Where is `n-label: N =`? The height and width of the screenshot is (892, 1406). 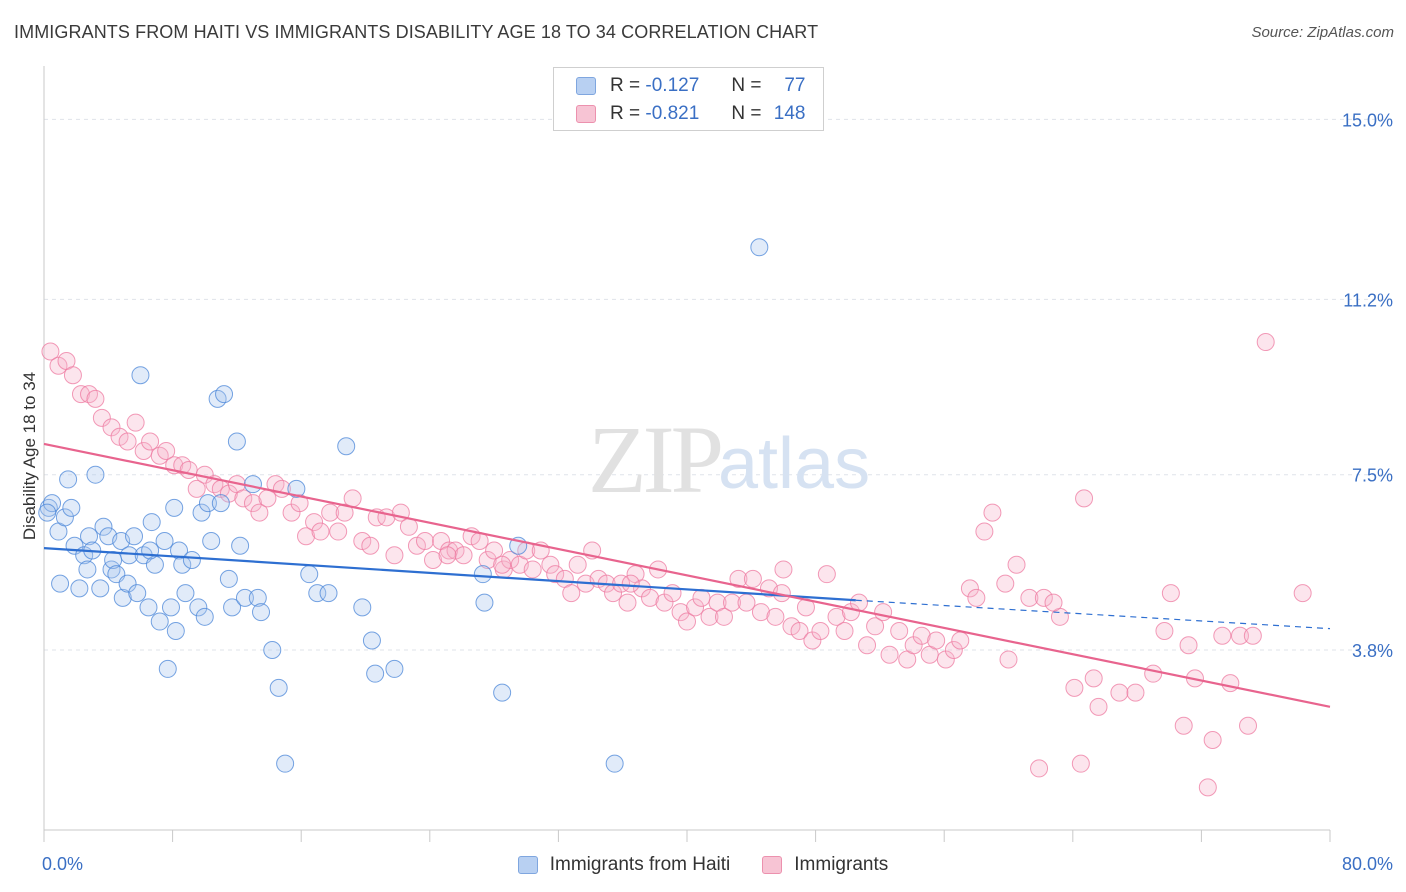
n-label: N = is located at coordinates (746, 85).